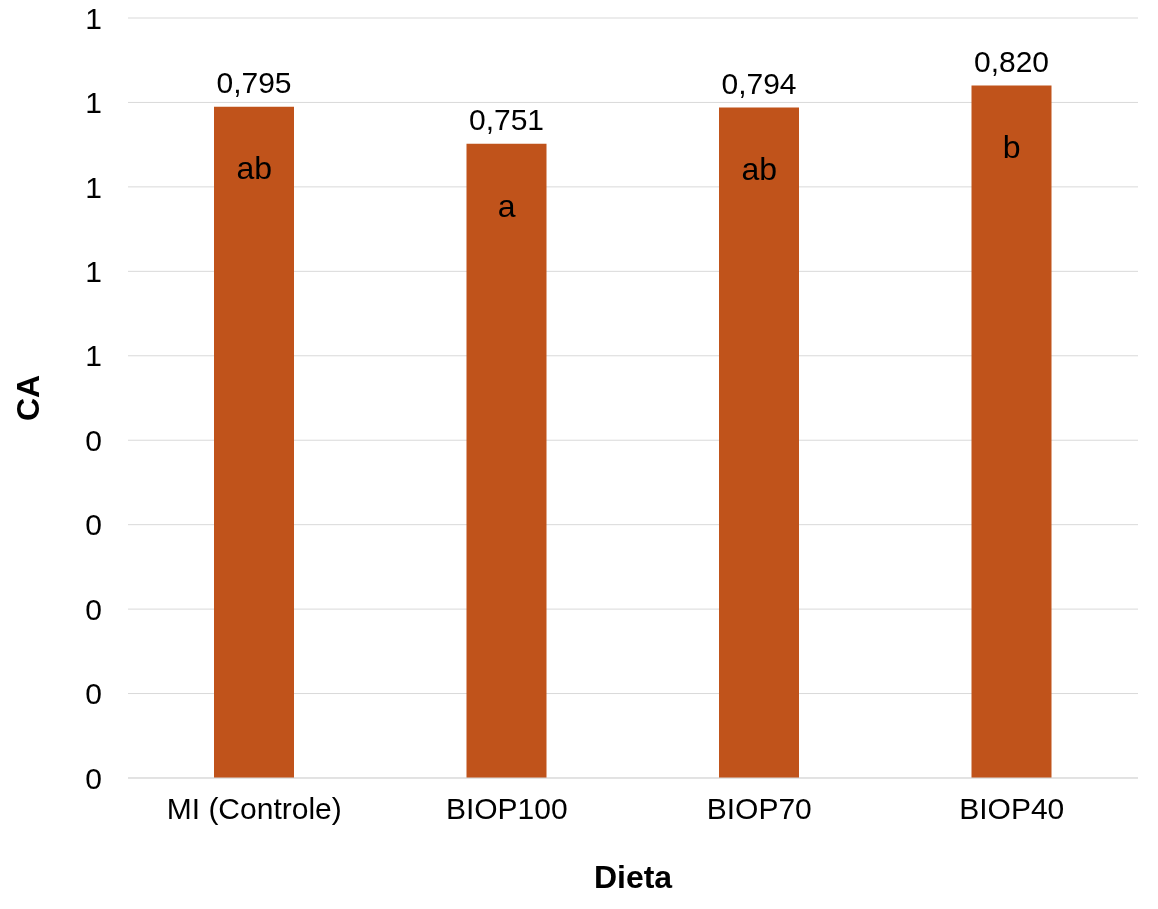  I want to click on data-label: 0,794, so click(759, 83).